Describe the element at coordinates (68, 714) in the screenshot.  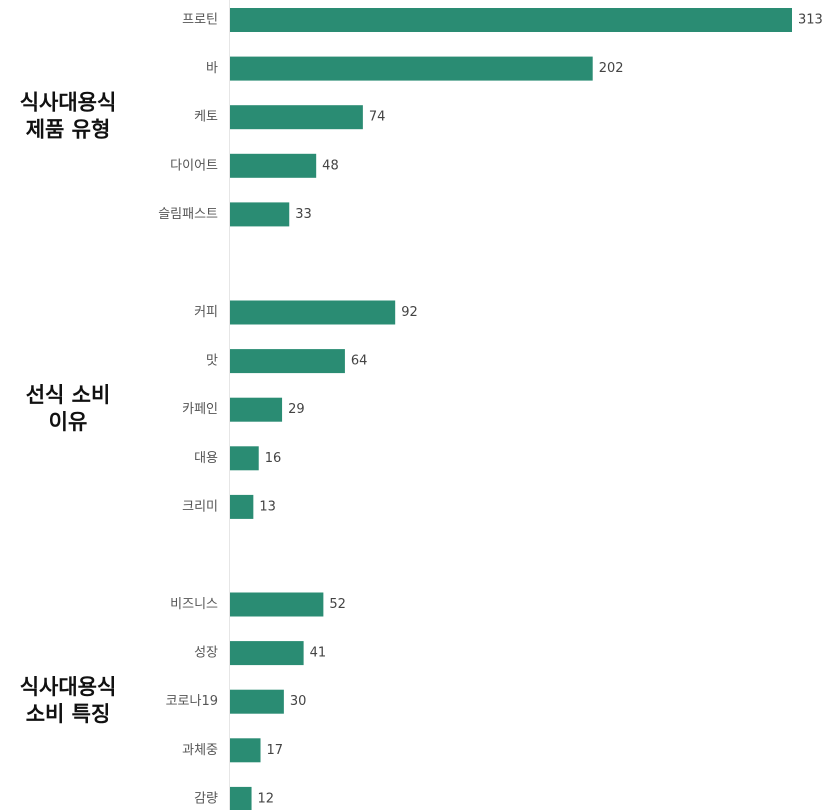
I see `group-title-line: 소비 특징` at that location.